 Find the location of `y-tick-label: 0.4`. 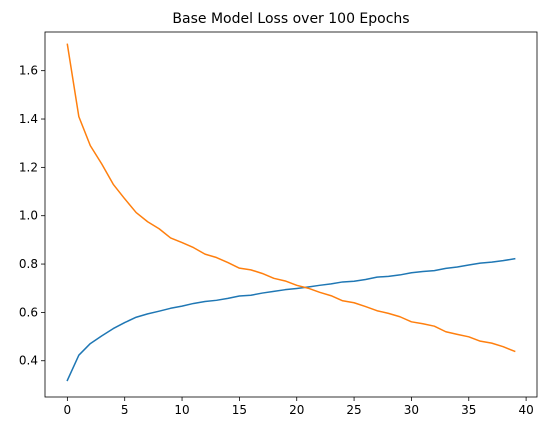

y-tick-label: 0.4 is located at coordinates (28, 361).